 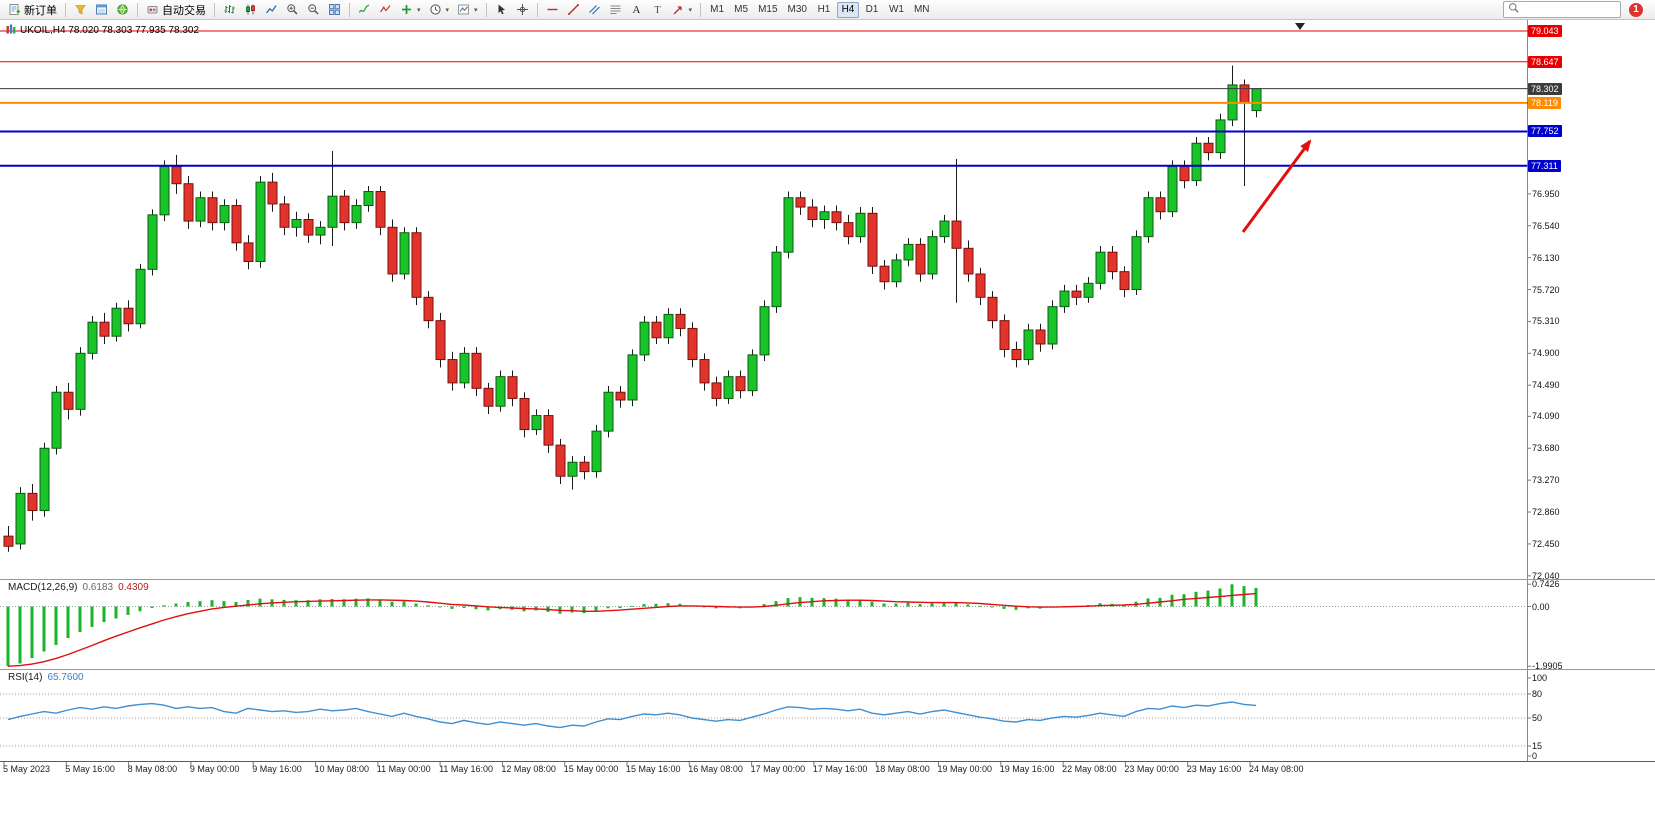 I want to click on objects-icon, so click(x=385, y=10).